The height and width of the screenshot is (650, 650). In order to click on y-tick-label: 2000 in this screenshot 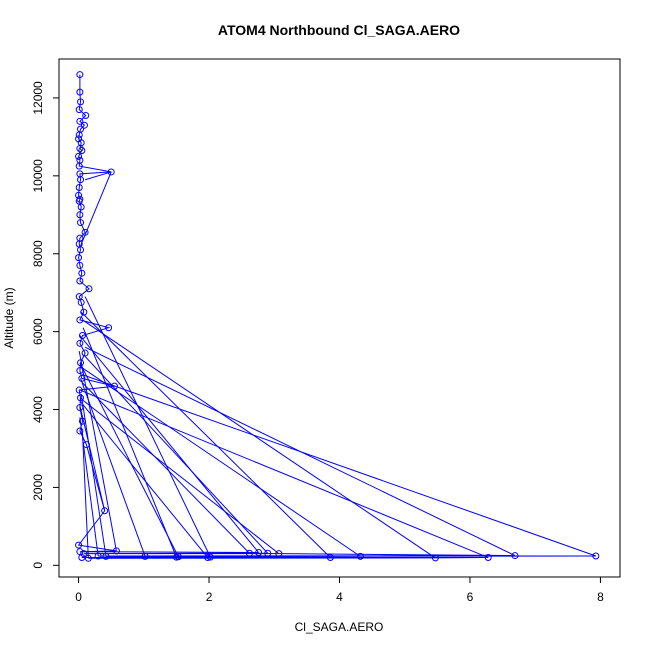, I will do `click(38, 487)`.